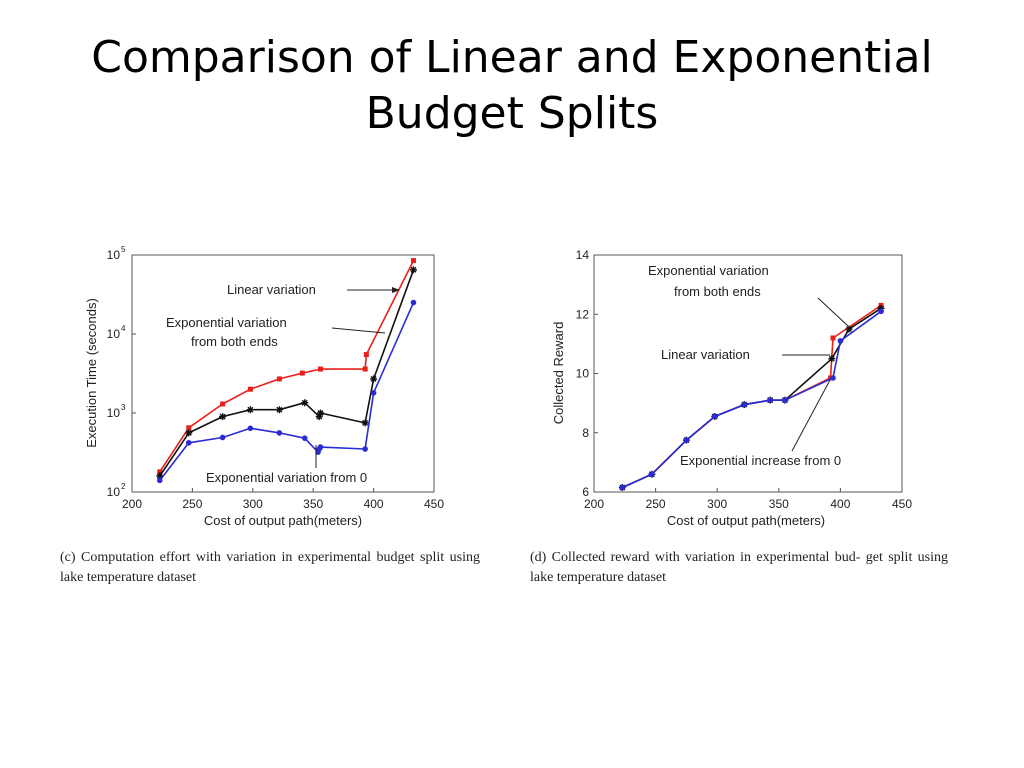  Describe the element at coordinates (705, 354) in the screenshot. I see `annotation-linear-variation: Linear variation` at that location.